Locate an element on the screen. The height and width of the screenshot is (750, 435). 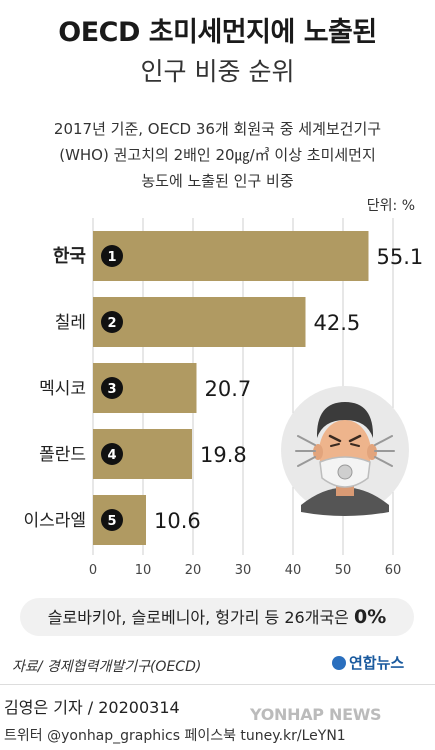
rank-number: 3 is located at coordinates (111, 389).